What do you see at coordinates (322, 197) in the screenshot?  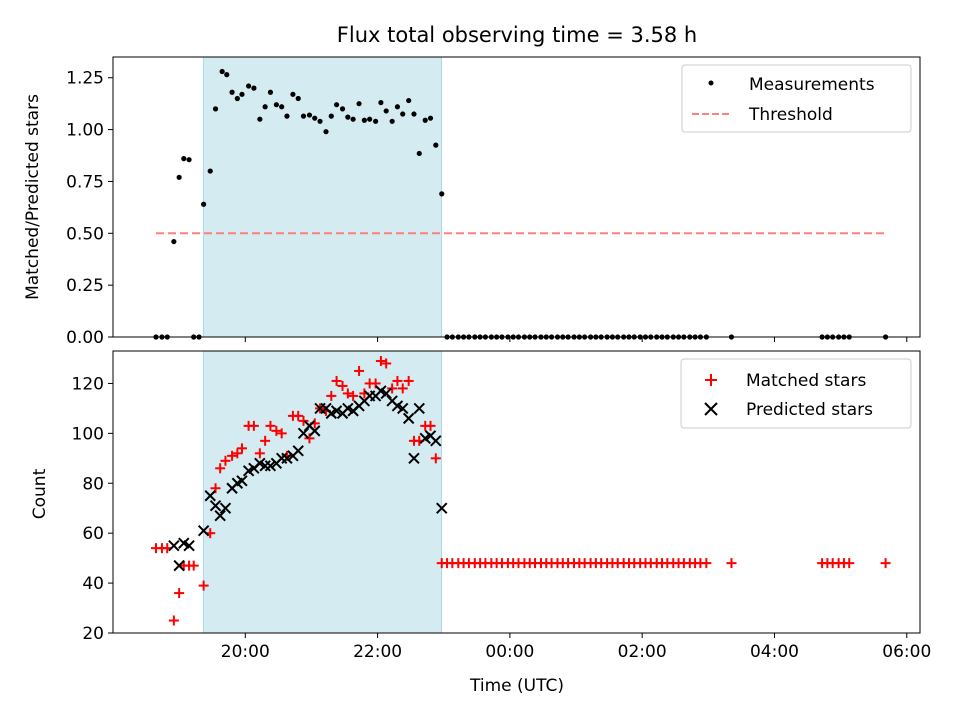 I see `top-shaded-interval` at bounding box center [322, 197].